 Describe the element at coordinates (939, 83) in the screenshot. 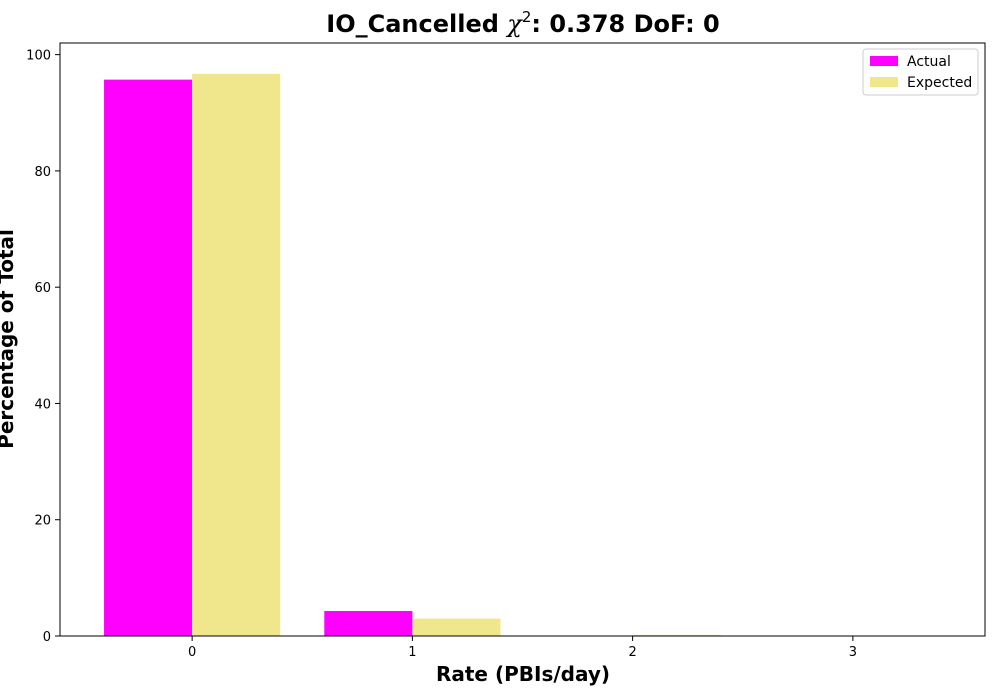

I see `legend-label-expected: Expected` at that location.